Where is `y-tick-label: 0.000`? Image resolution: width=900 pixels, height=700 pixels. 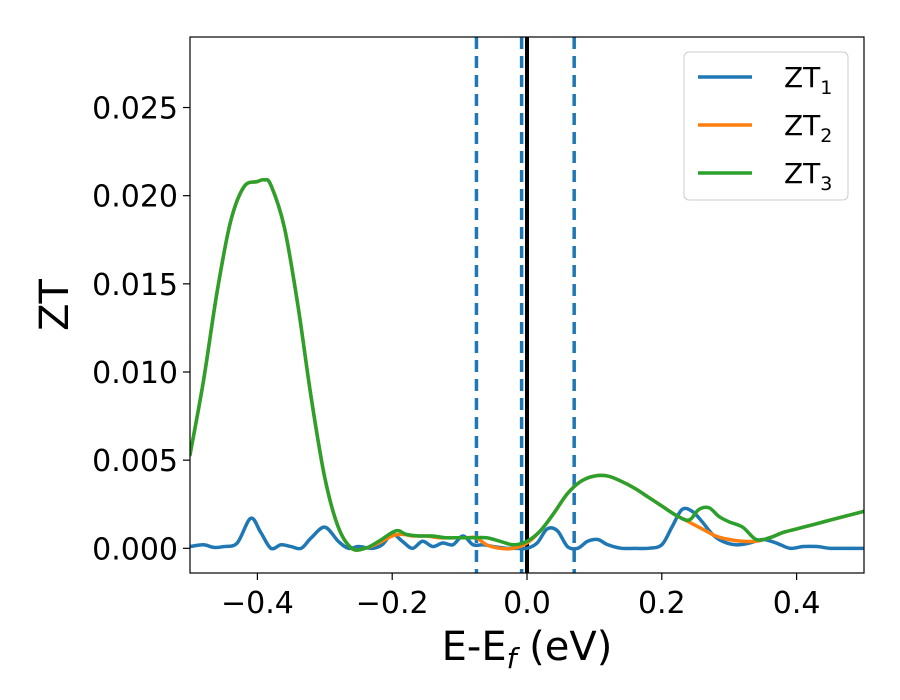
y-tick-label: 0.000 is located at coordinates (135, 549).